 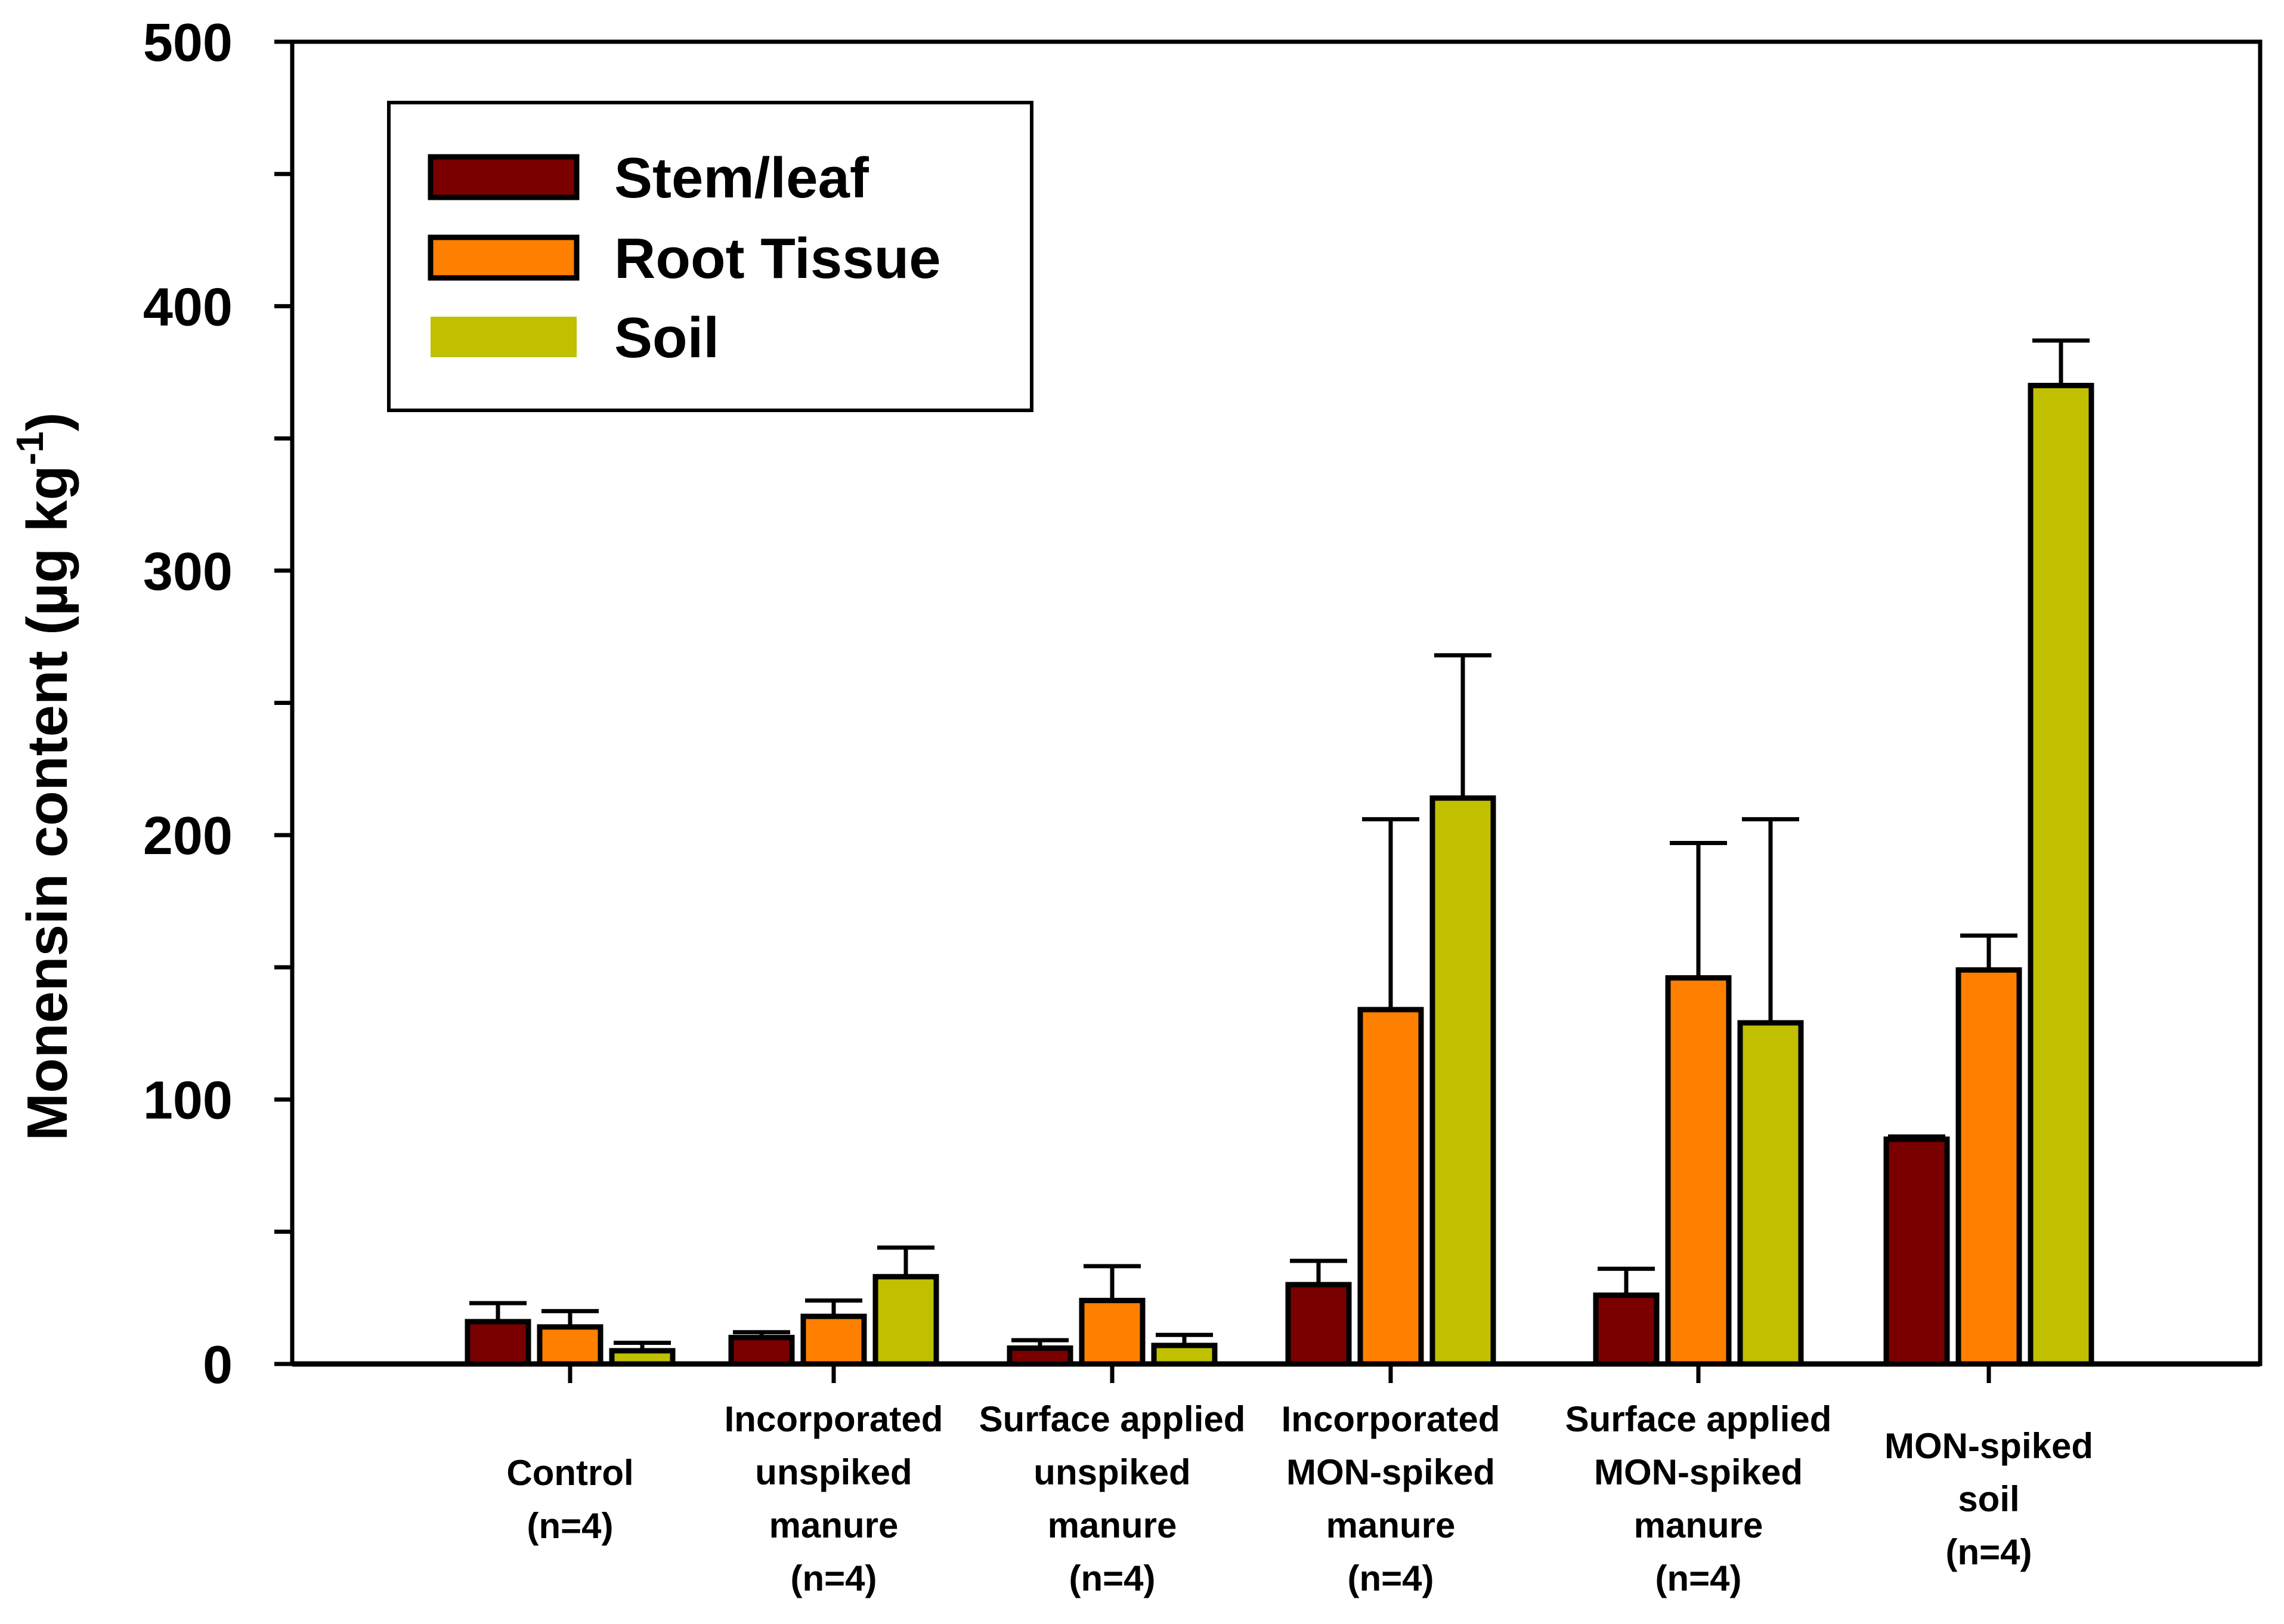 What do you see at coordinates (218, 1365) in the screenshot?
I see `y-tick-label: 0` at bounding box center [218, 1365].